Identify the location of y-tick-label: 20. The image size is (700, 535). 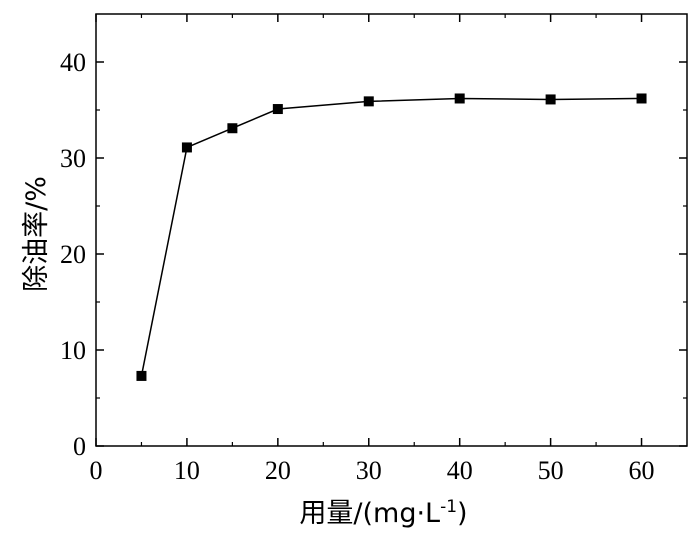
(73, 254).